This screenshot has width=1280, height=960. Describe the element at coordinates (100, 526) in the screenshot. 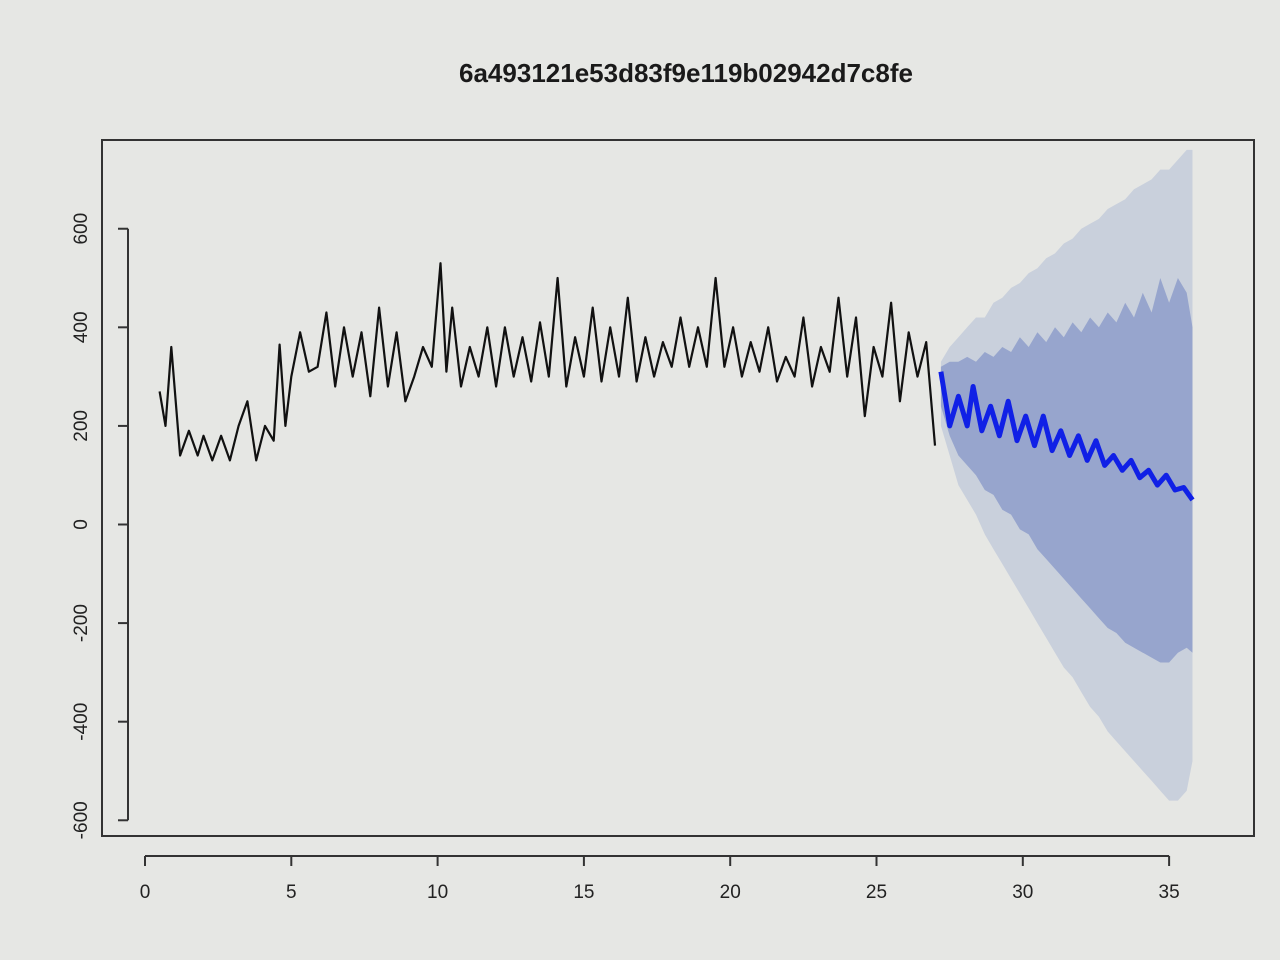

I see `y-axis: -600 -400 -200 0 200 400 600` at that location.